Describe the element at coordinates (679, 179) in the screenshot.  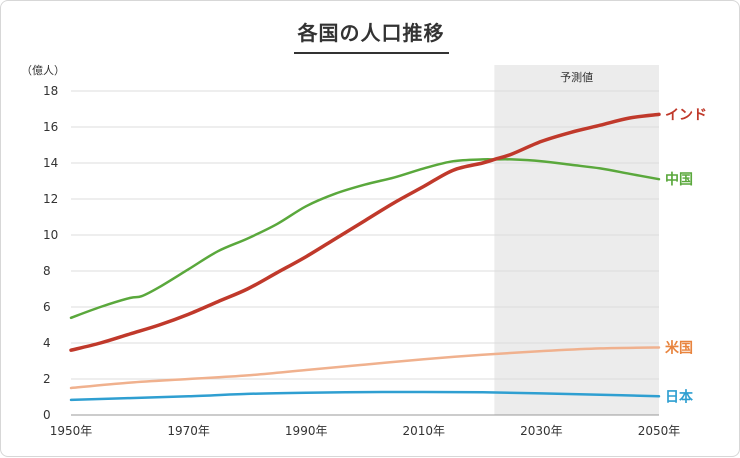
I see `series-label: 中国` at that location.